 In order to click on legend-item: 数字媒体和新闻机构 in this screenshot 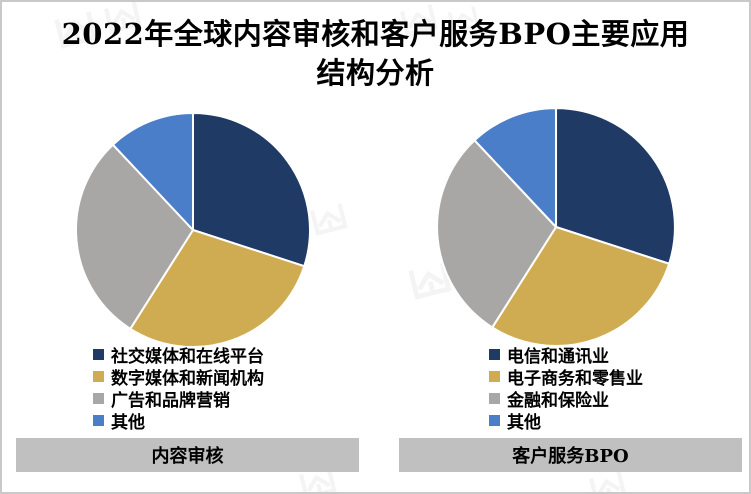, I will do `click(178, 377)`.